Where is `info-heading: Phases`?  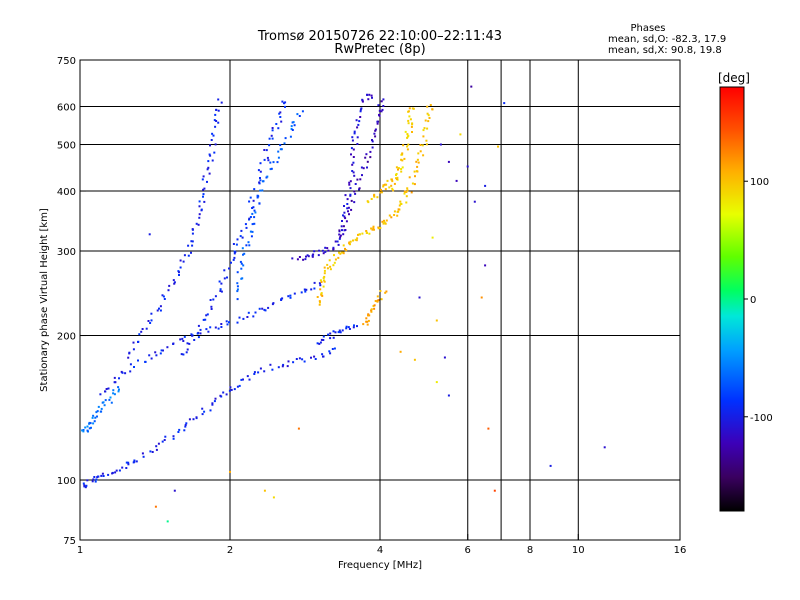 info-heading: Phases is located at coordinates (647, 28).